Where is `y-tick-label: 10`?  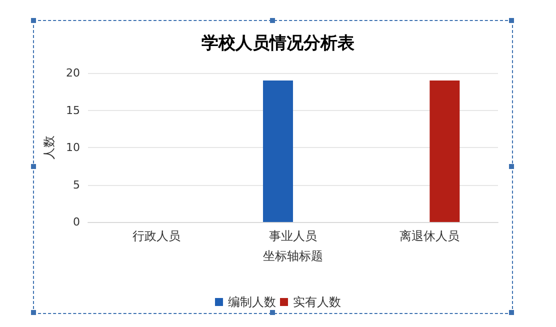
y-tick-label: 10 is located at coordinates (73, 147).